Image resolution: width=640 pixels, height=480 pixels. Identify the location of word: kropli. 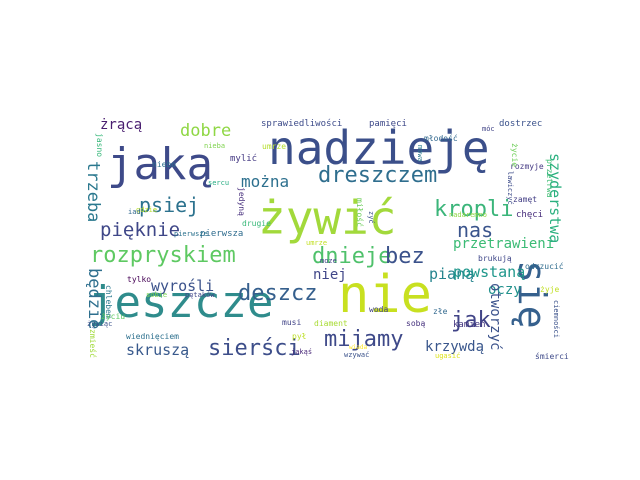
(474, 209).